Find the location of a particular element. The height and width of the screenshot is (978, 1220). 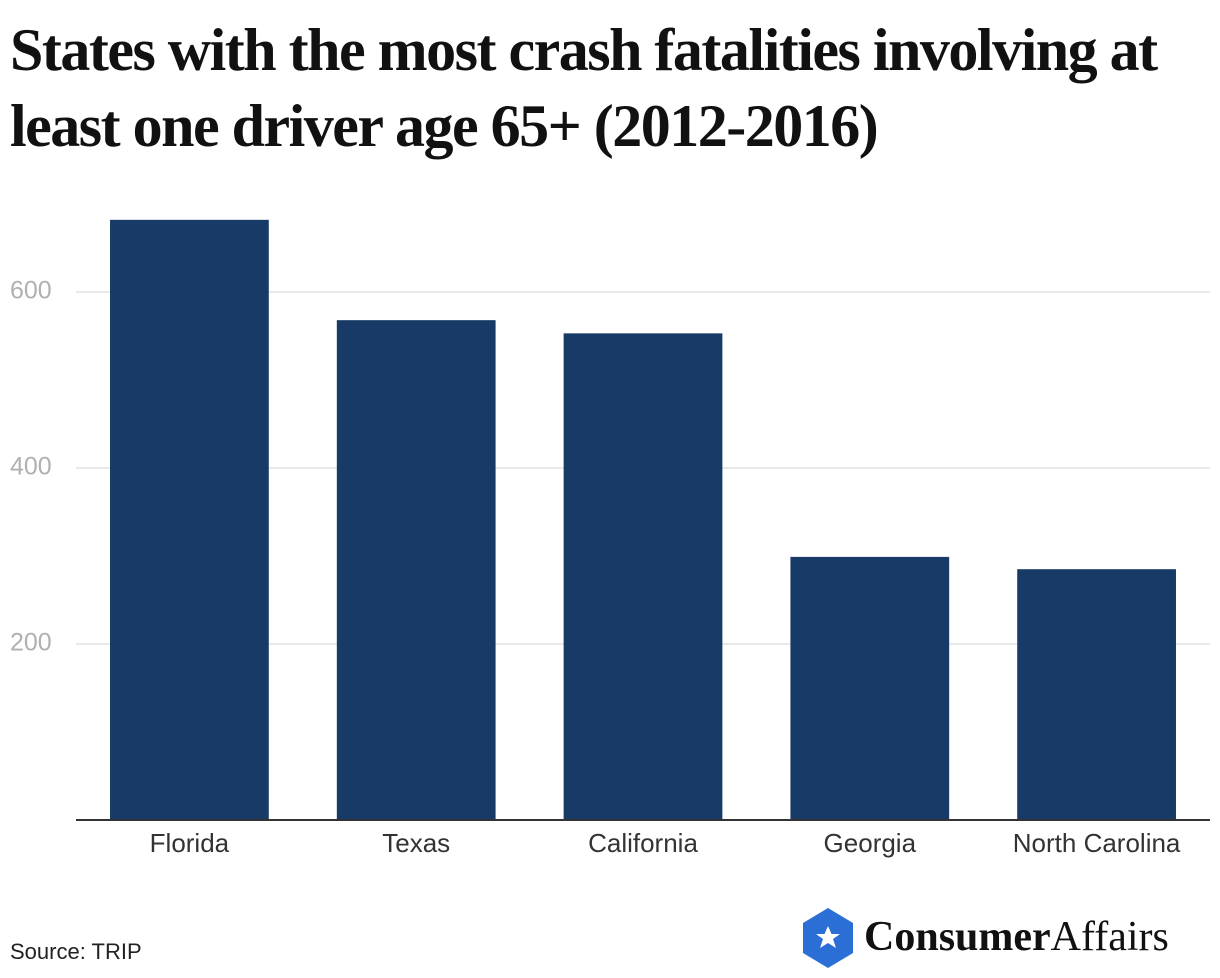

y-tick-label: 400 is located at coordinates (31, 467).